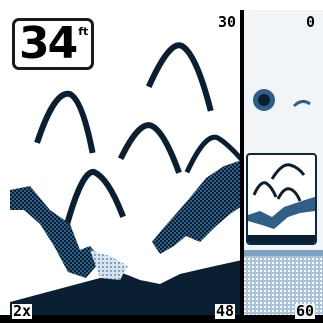 This screenshot has height=323, width=323. I want to click on zoom-window-echo, so click(281, 203).